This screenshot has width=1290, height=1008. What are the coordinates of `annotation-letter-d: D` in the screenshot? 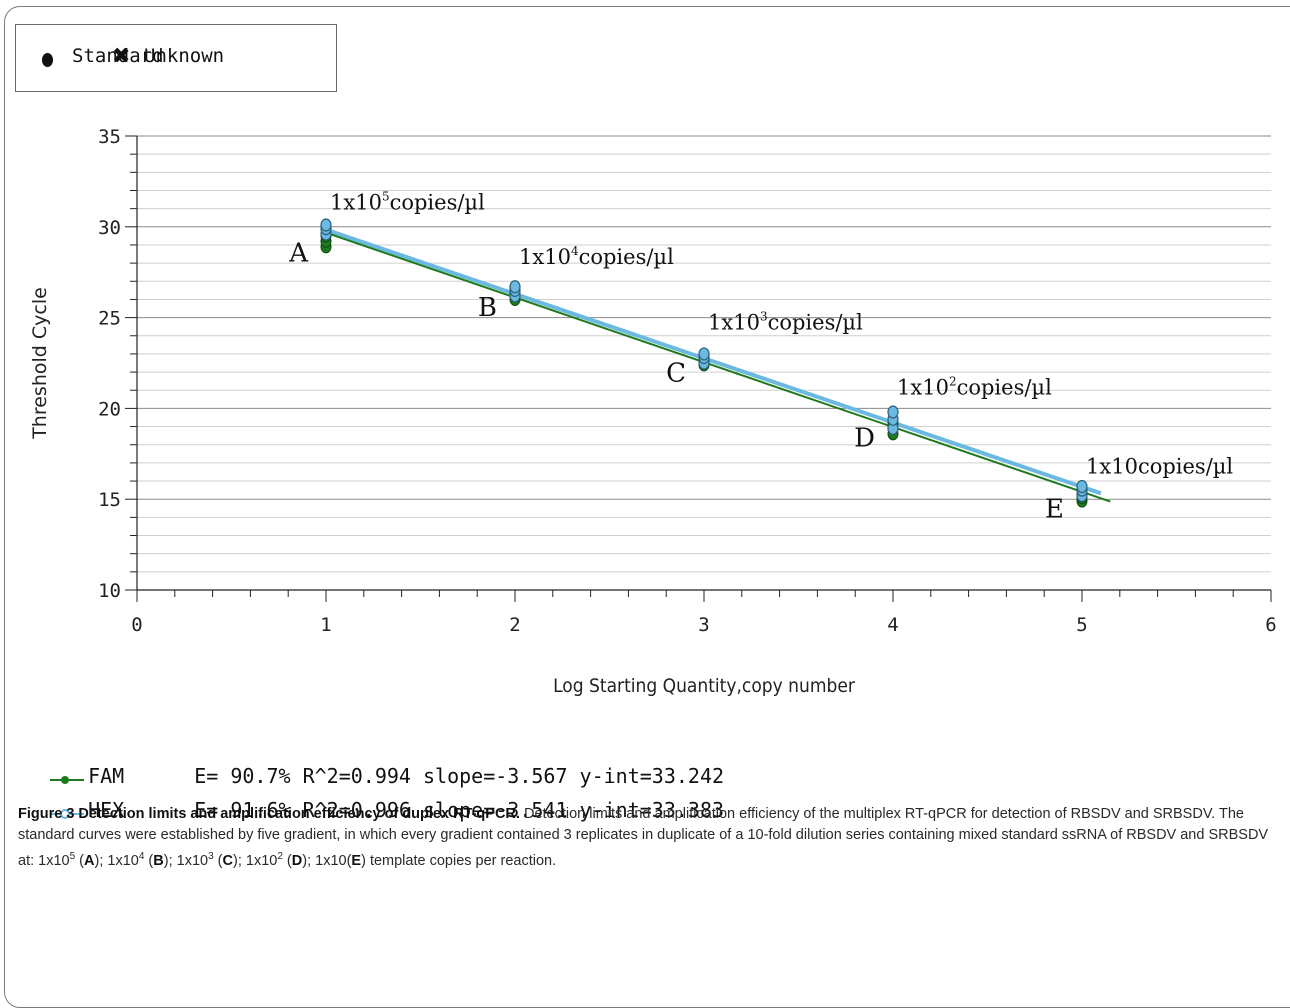 It's located at (864, 439).